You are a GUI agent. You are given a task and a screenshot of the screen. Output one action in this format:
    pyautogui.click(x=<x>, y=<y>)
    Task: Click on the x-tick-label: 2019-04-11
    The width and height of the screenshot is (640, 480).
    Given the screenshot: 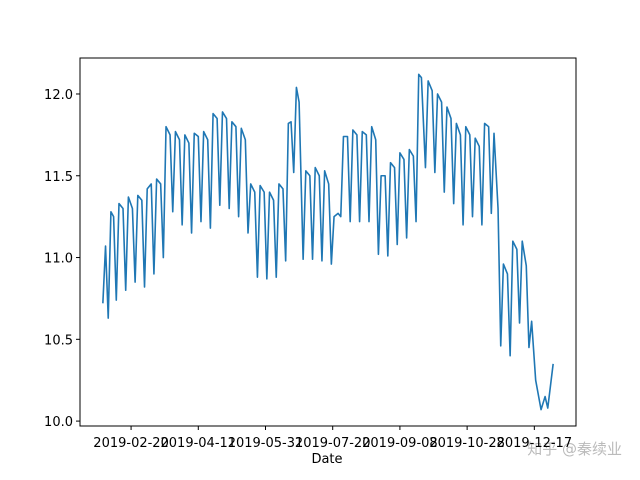 What is the action you would take?
    pyautogui.click(x=199, y=443)
    